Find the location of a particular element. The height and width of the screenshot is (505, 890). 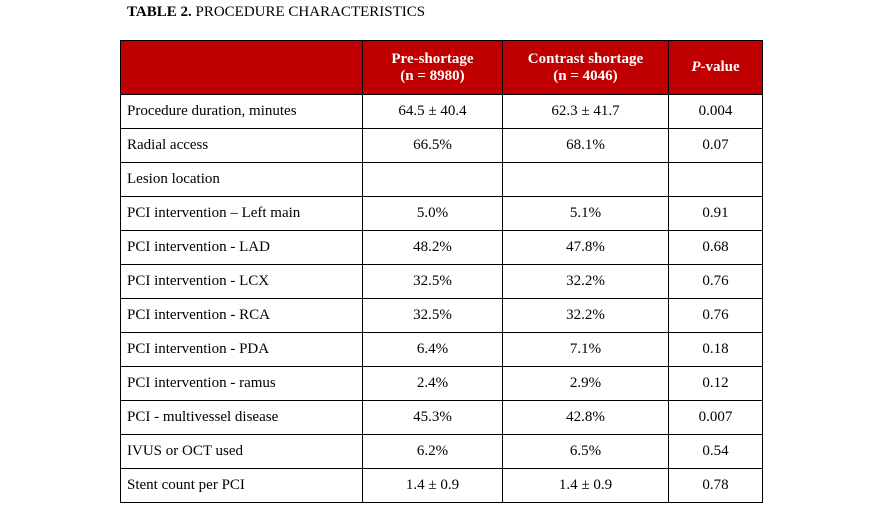

contrast-shortage-value is located at coordinates (585, 179).